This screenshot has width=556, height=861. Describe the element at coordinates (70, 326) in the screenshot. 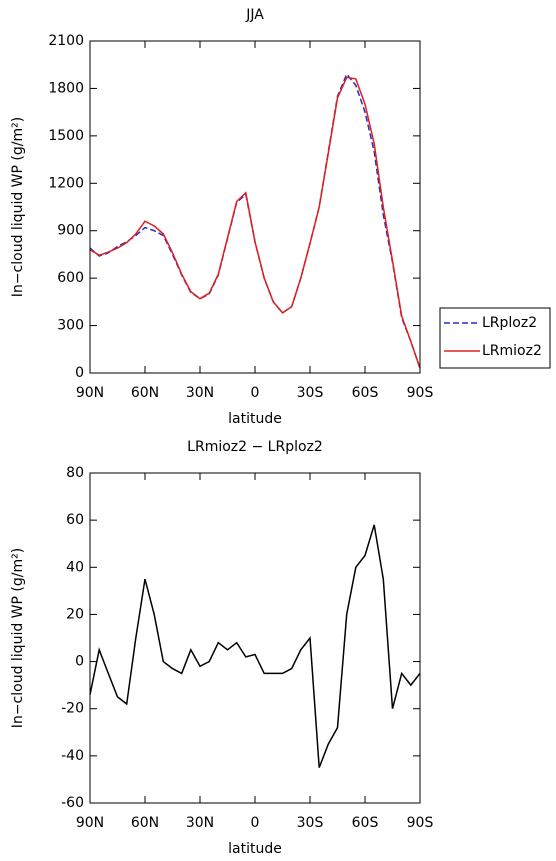

I see `y-tick-label: 300` at that location.